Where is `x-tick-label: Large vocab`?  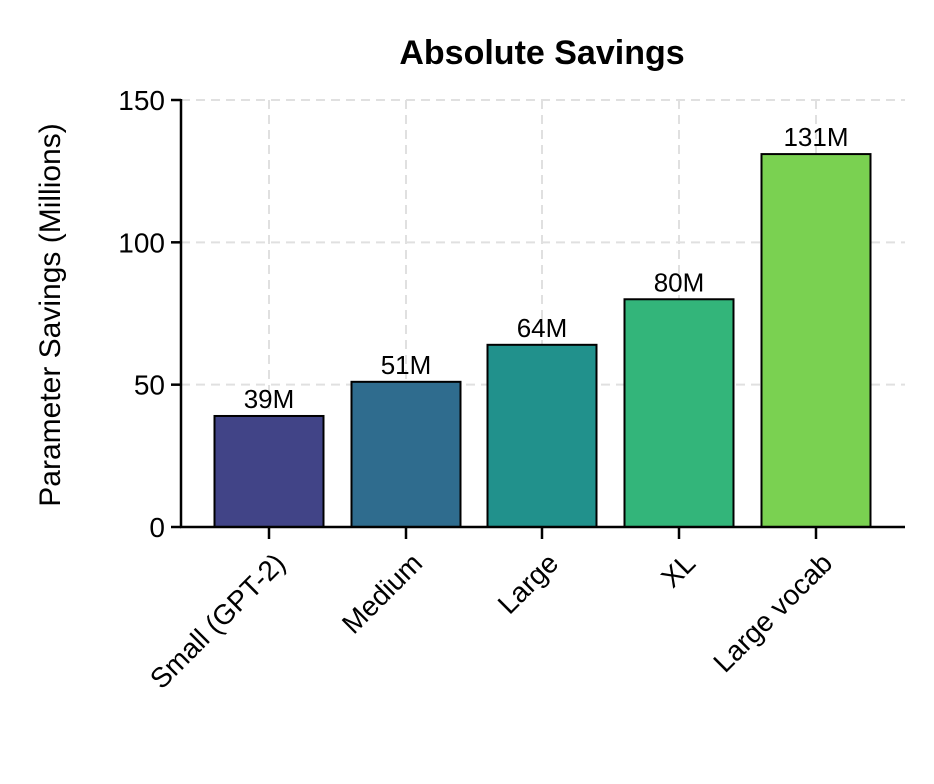 x-tick-label: Large vocab is located at coordinates (772, 612).